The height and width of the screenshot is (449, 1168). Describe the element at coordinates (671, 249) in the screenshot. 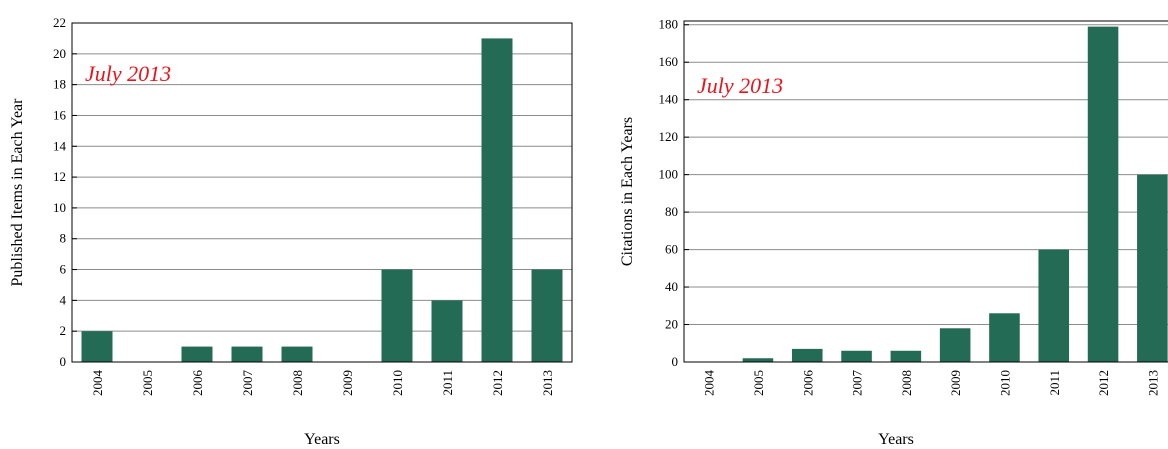

I see `y-tick-label: 60` at that location.